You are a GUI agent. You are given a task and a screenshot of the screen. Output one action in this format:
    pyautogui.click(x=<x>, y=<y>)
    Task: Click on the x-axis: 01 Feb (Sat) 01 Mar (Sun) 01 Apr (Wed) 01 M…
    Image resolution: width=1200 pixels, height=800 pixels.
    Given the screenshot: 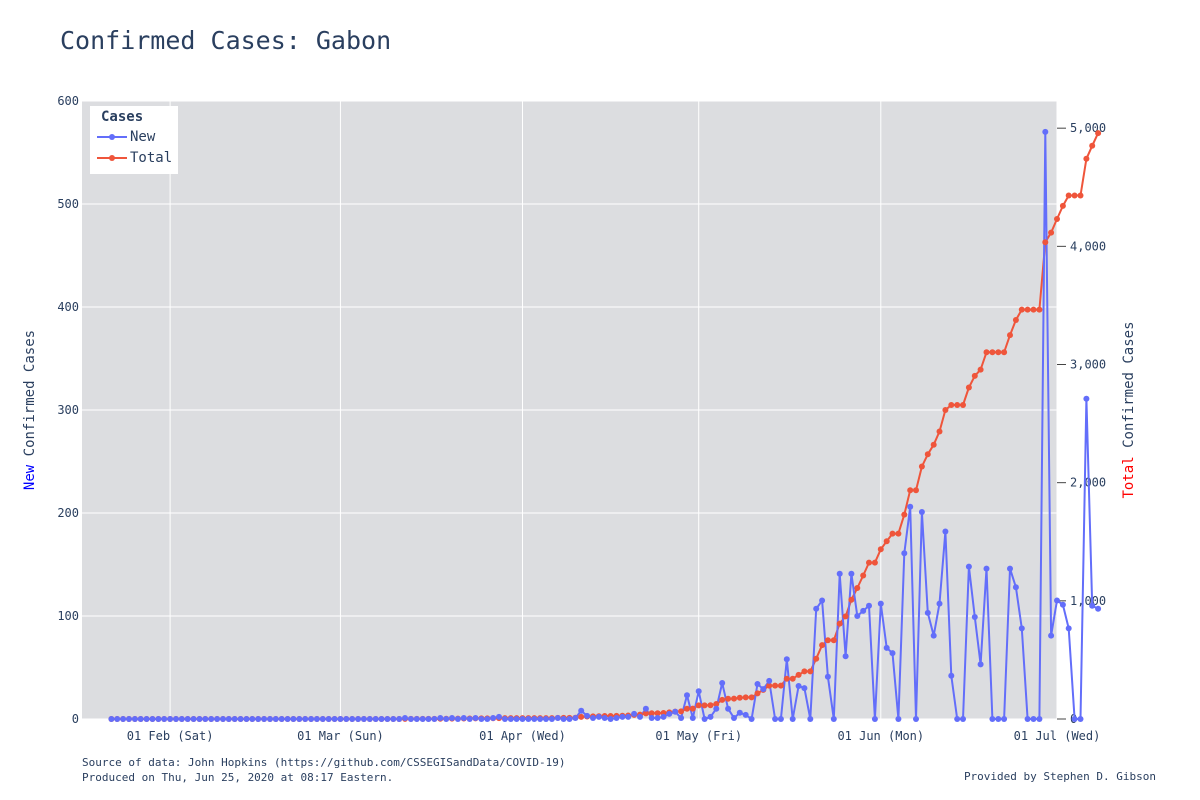 What is the action you would take?
    pyautogui.click(x=614, y=736)
    